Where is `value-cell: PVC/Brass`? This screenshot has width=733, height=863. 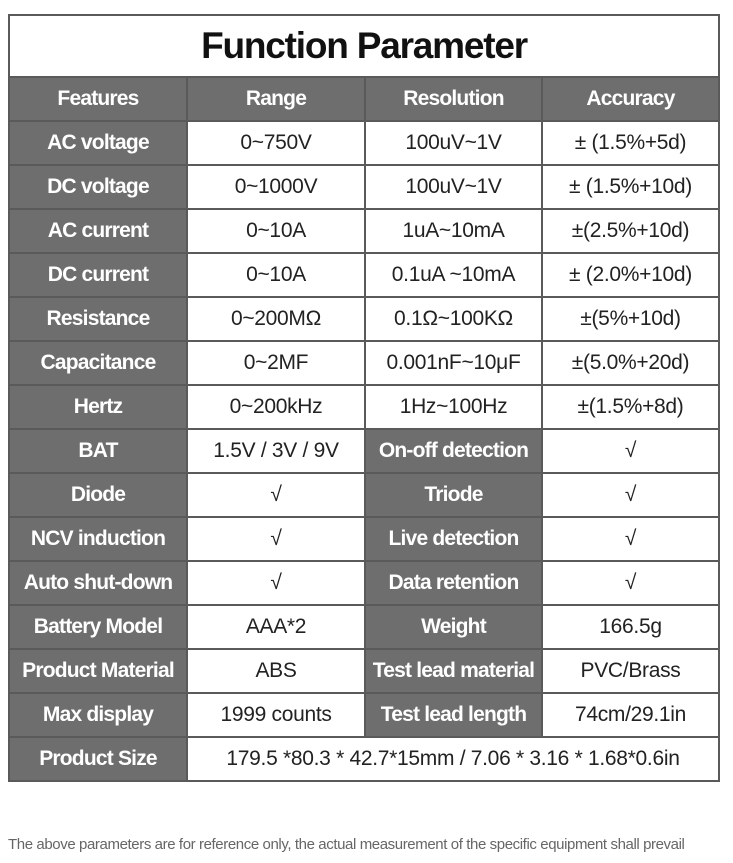
value-cell: PVC/Brass is located at coordinates (630, 671).